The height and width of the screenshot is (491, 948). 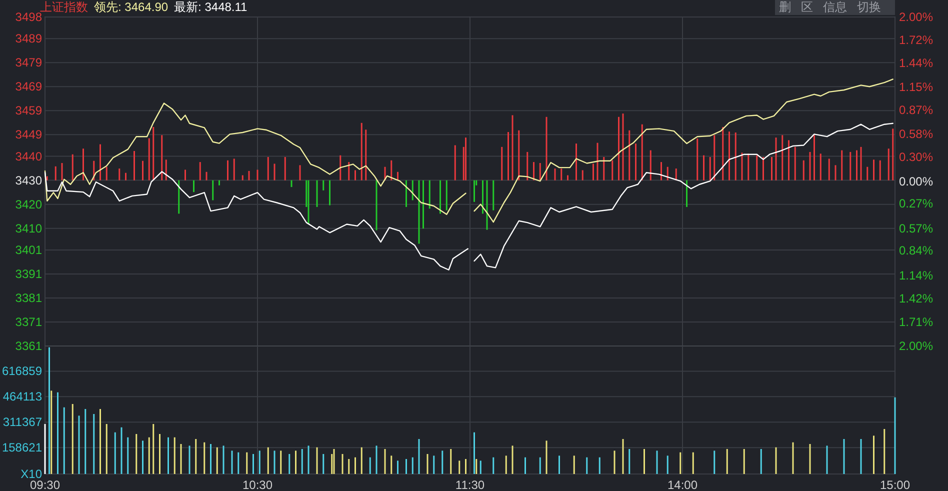 I want to click on y-tick-label: 3489, so click(x=28, y=39).